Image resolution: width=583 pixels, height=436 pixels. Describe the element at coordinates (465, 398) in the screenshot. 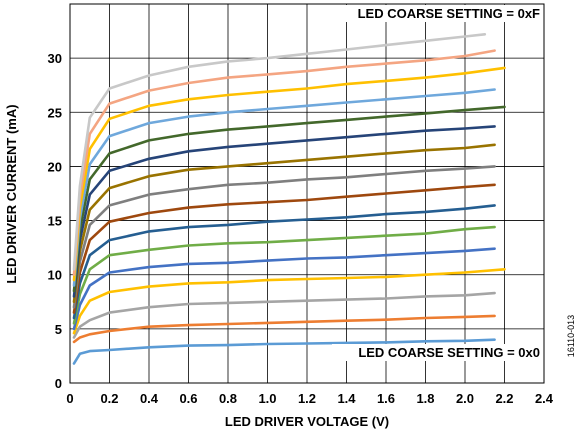

I see `x-tick-label: 2.0` at that location.